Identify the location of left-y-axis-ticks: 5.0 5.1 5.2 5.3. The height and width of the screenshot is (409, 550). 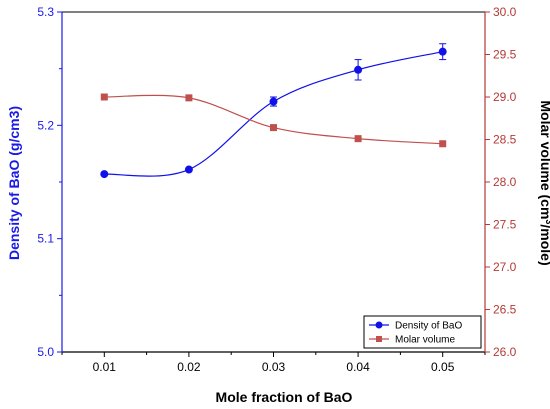
(49, 182).